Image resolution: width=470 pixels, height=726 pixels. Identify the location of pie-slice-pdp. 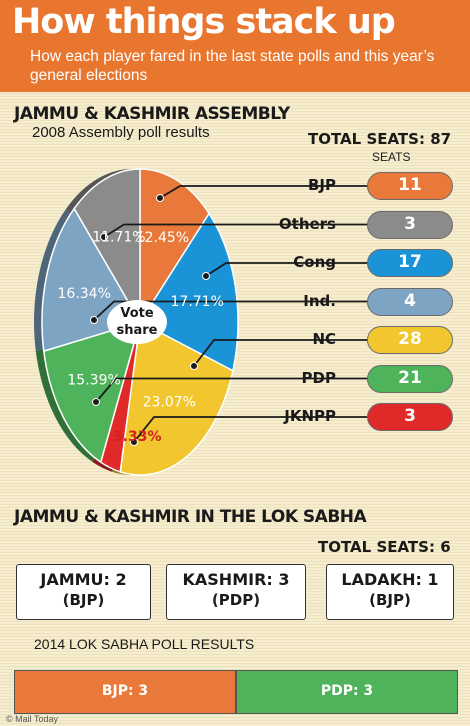
(92, 392).